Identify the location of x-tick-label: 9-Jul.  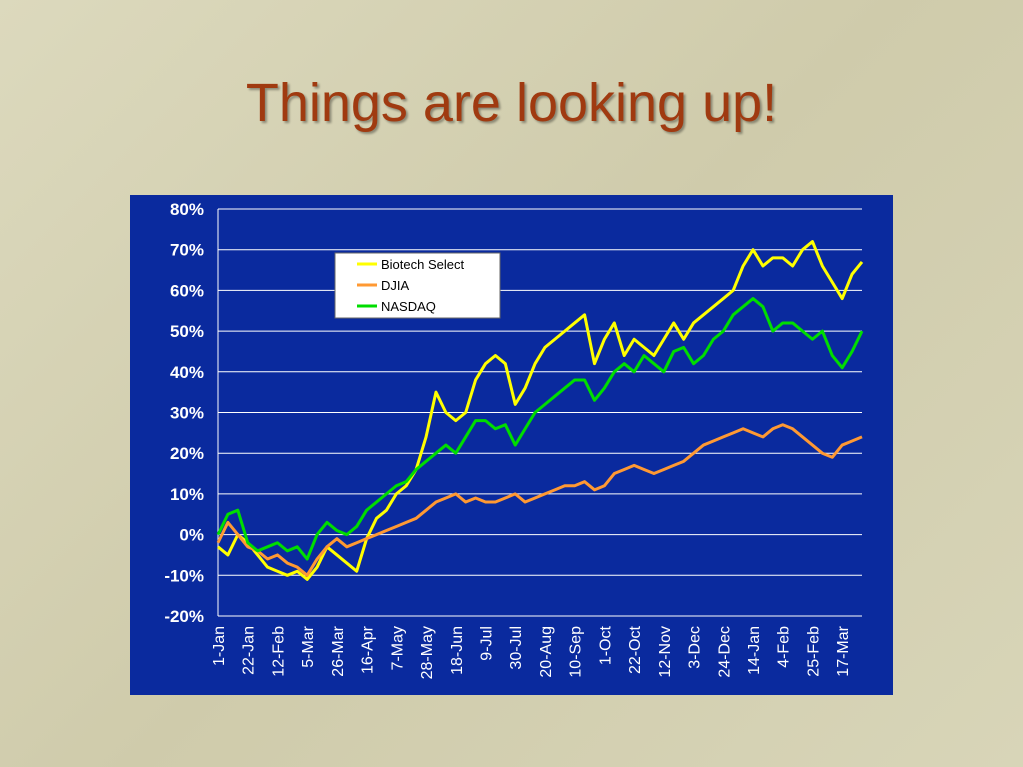
(487, 643).